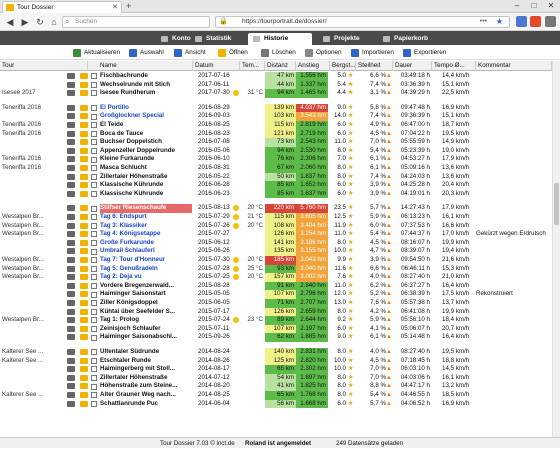  Describe the element at coordinates (411, 39) in the screenshot. I see `tab-papierkorb: Papierkorb` at that location.